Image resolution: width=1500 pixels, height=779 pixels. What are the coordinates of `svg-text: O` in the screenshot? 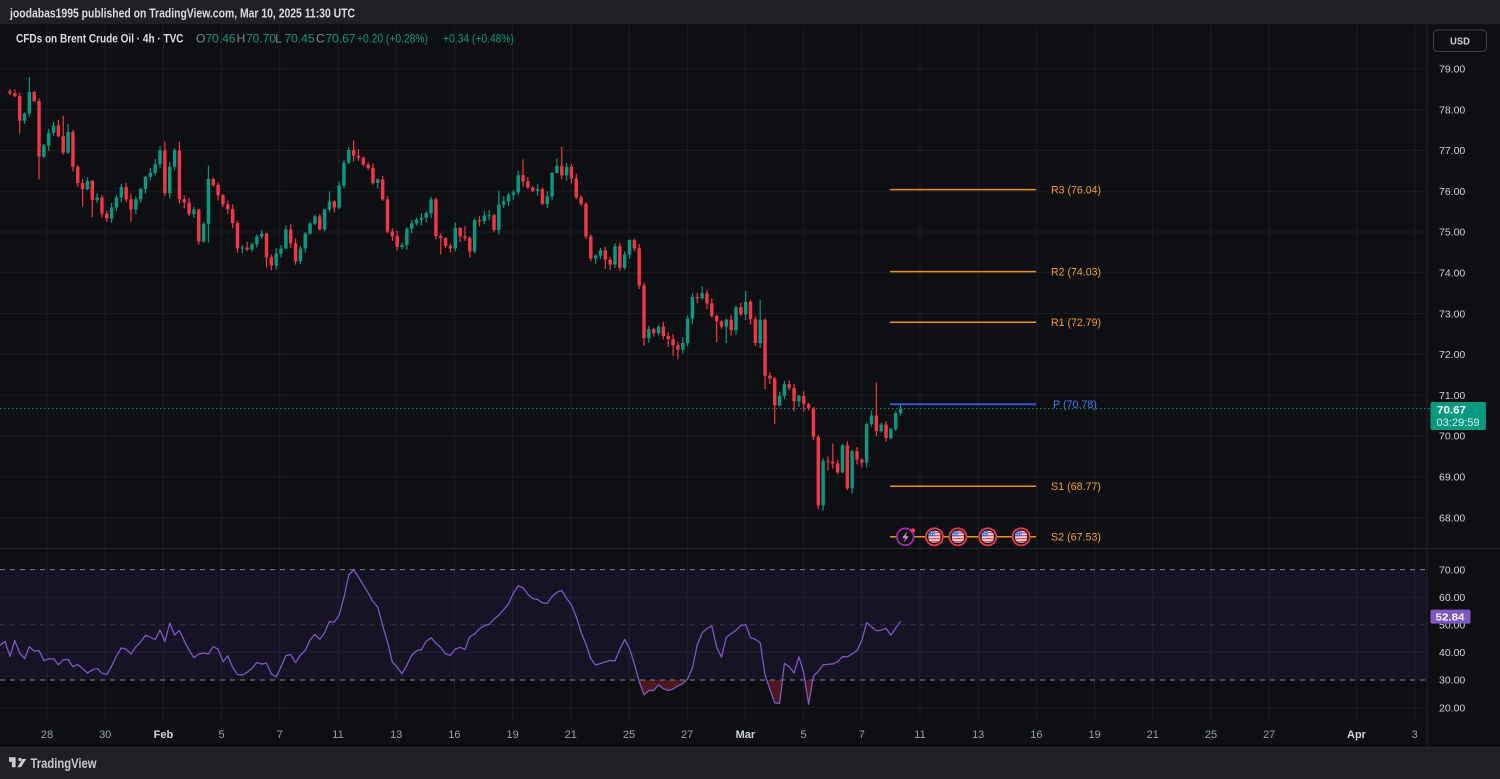 It's located at (200, 39).